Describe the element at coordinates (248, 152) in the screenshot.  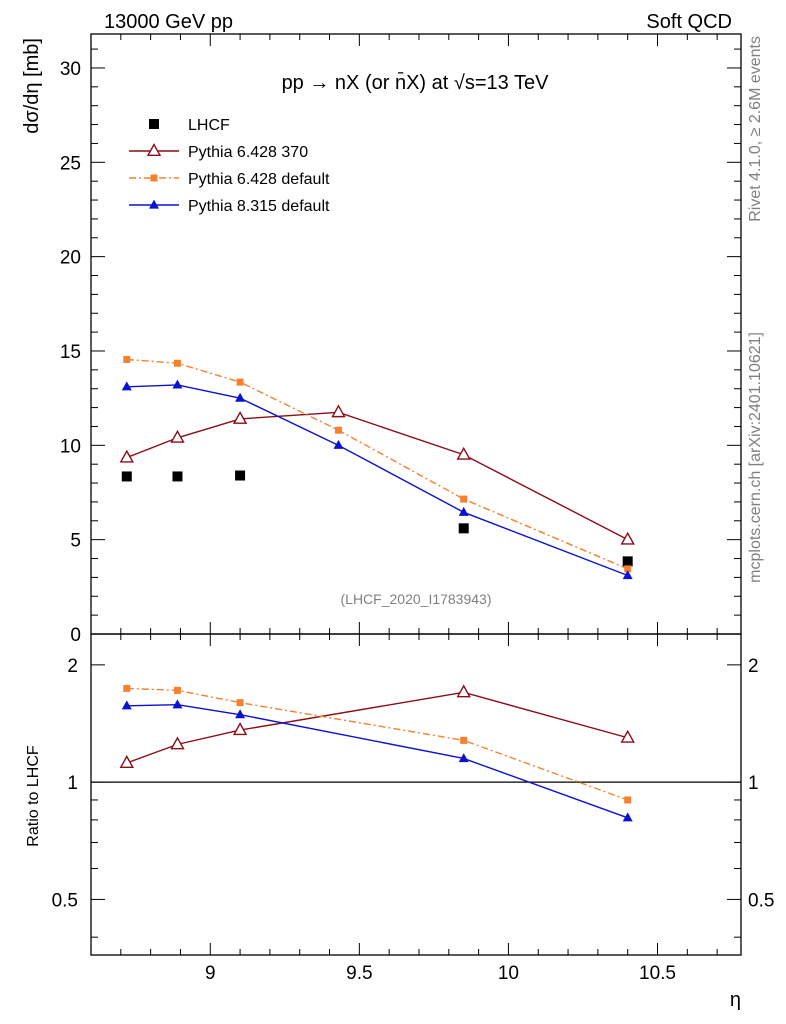
I see `legend-label-pythia-6-428-370: Pythia 6.428 370` at that location.